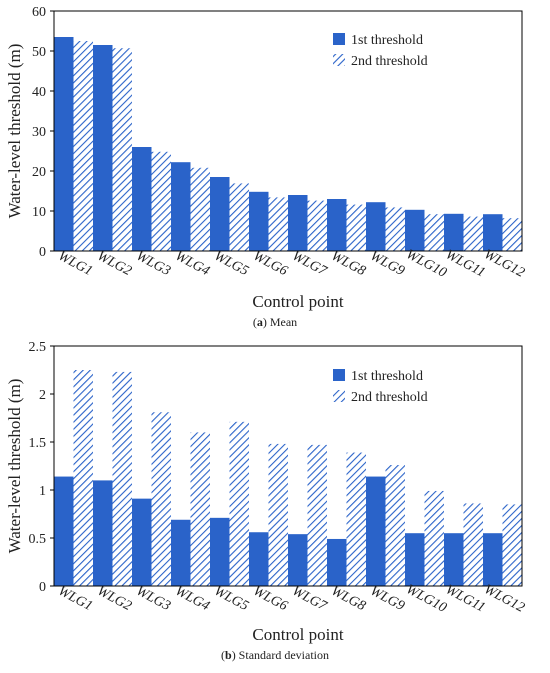  What do you see at coordinates (42, 395) in the screenshot?
I see `y-tick-label: 2` at bounding box center [42, 395].